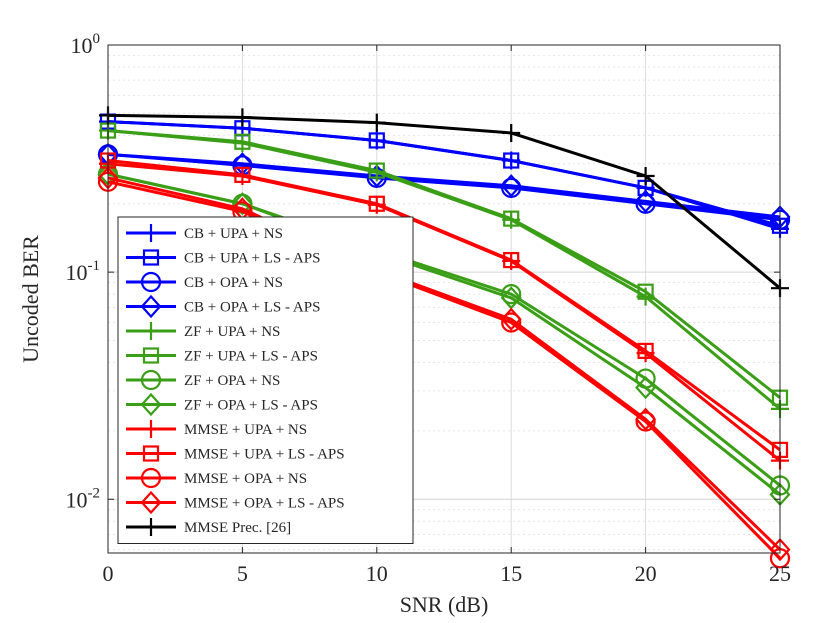  I want to click on legend-item: ZF + OPA + NS, so click(203, 380).